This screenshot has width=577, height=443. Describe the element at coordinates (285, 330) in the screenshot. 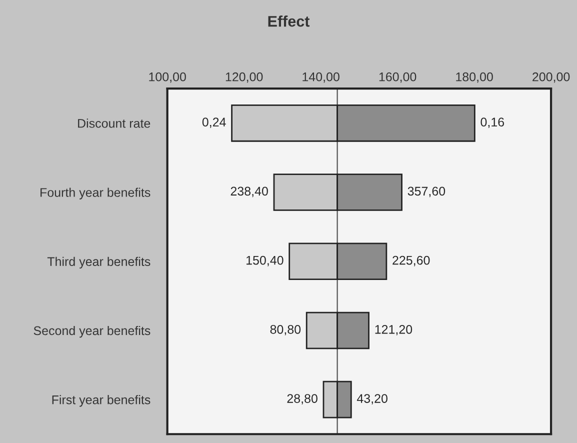

I see `annotation: 80,80` at that location.